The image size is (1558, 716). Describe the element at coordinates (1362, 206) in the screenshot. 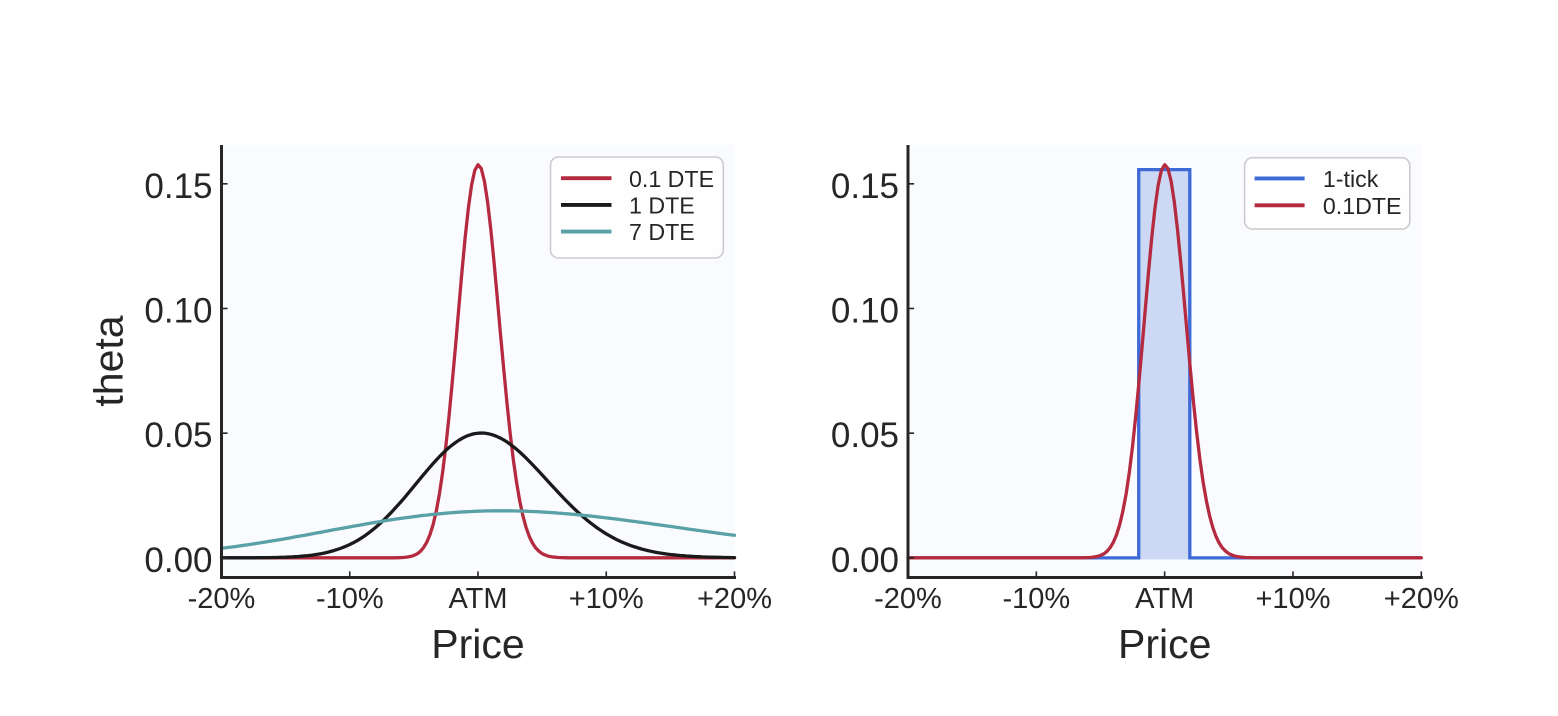

I see `svg-text: 0.1DTE` at that location.